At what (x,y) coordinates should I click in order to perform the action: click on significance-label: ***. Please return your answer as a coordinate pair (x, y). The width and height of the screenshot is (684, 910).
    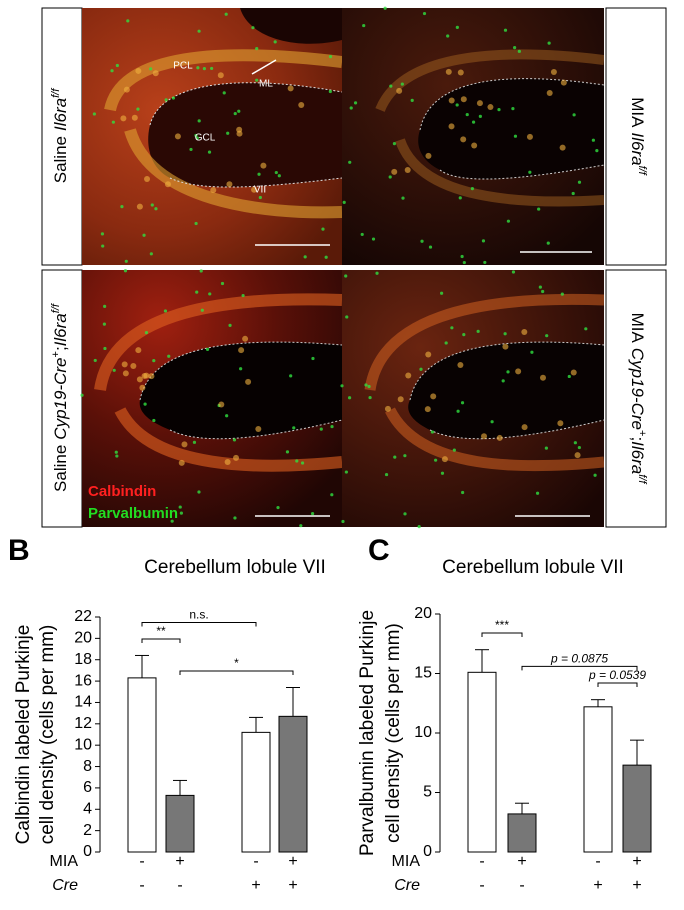
    Looking at the image, I should click on (502, 625).